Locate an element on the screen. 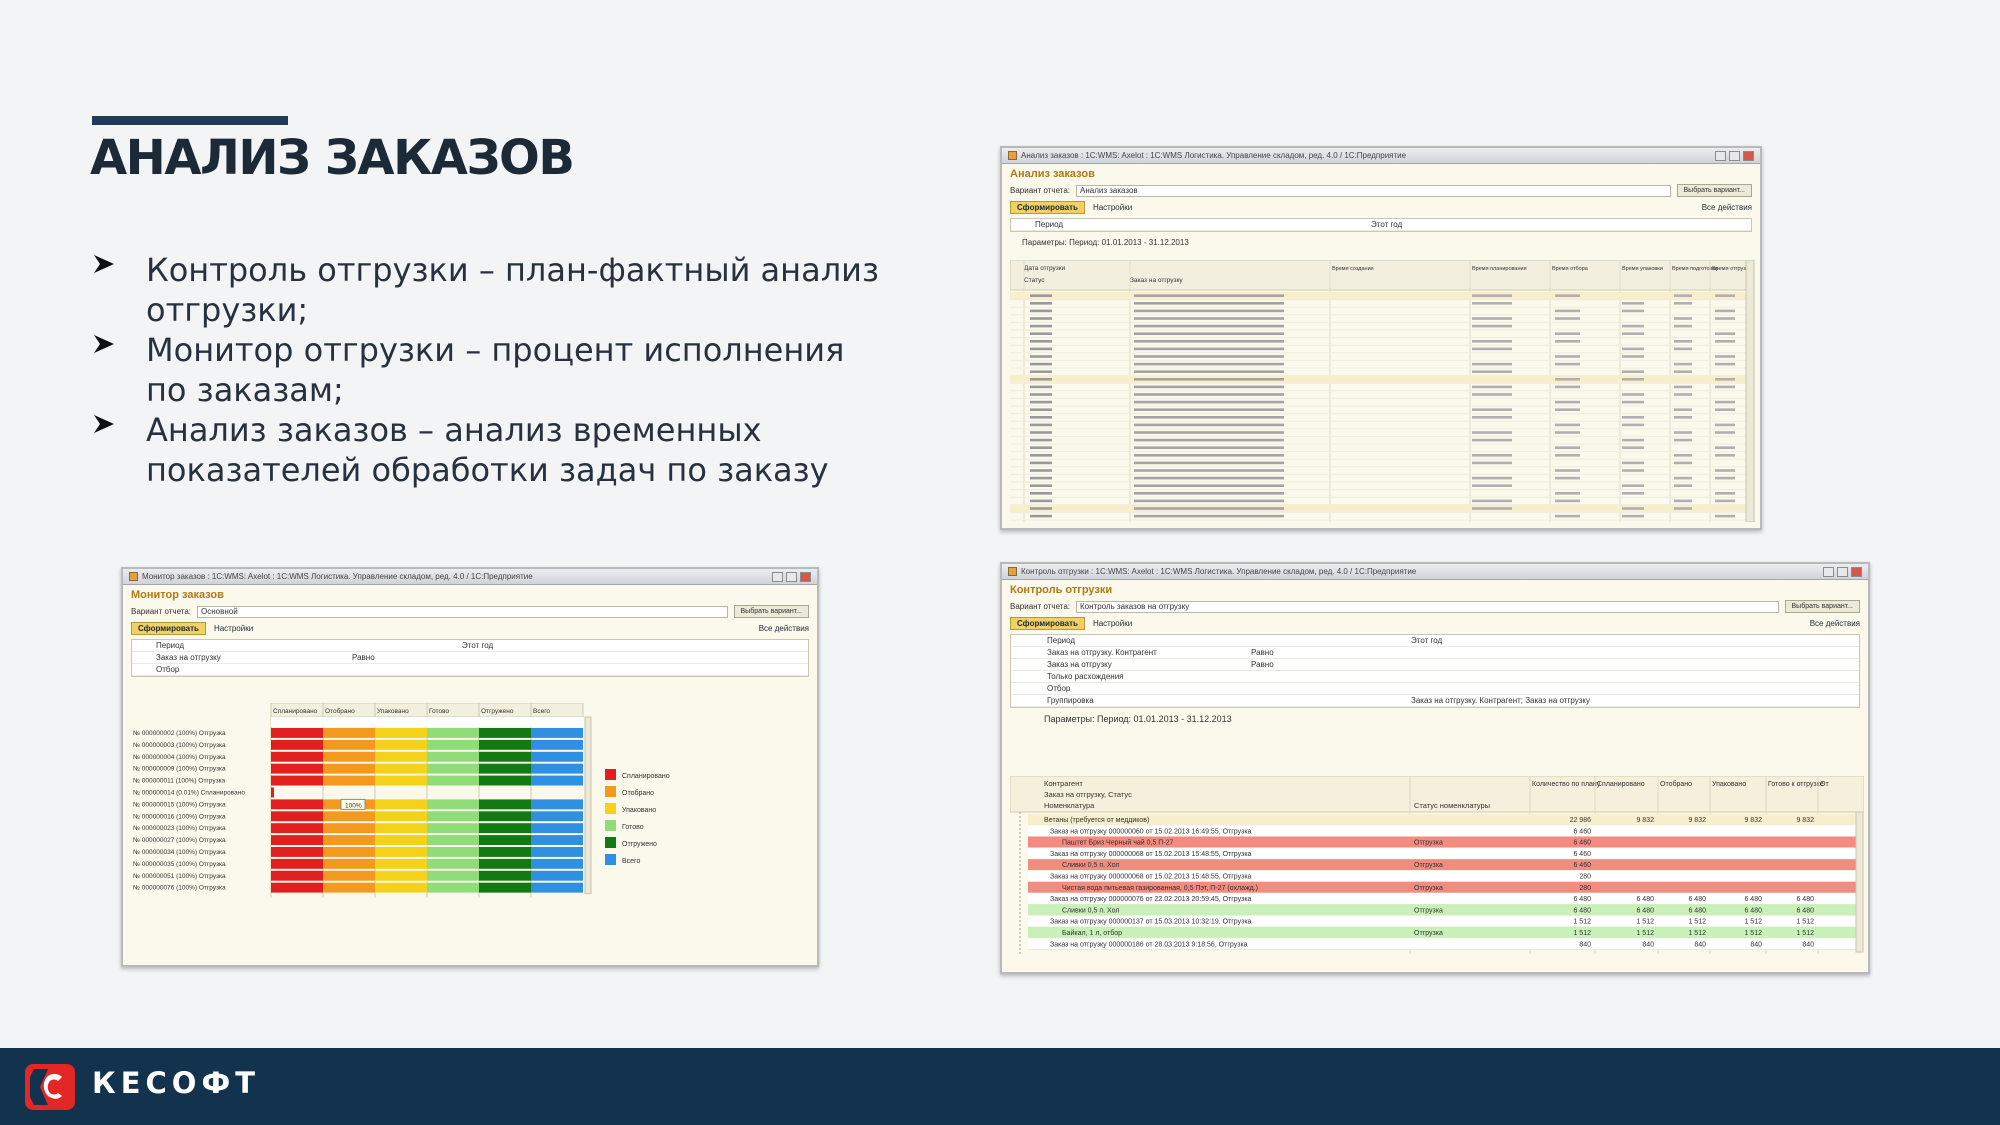 The image size is (2000, 1125). column-header-label: Отобрано is located at coordinates (1676, 784).